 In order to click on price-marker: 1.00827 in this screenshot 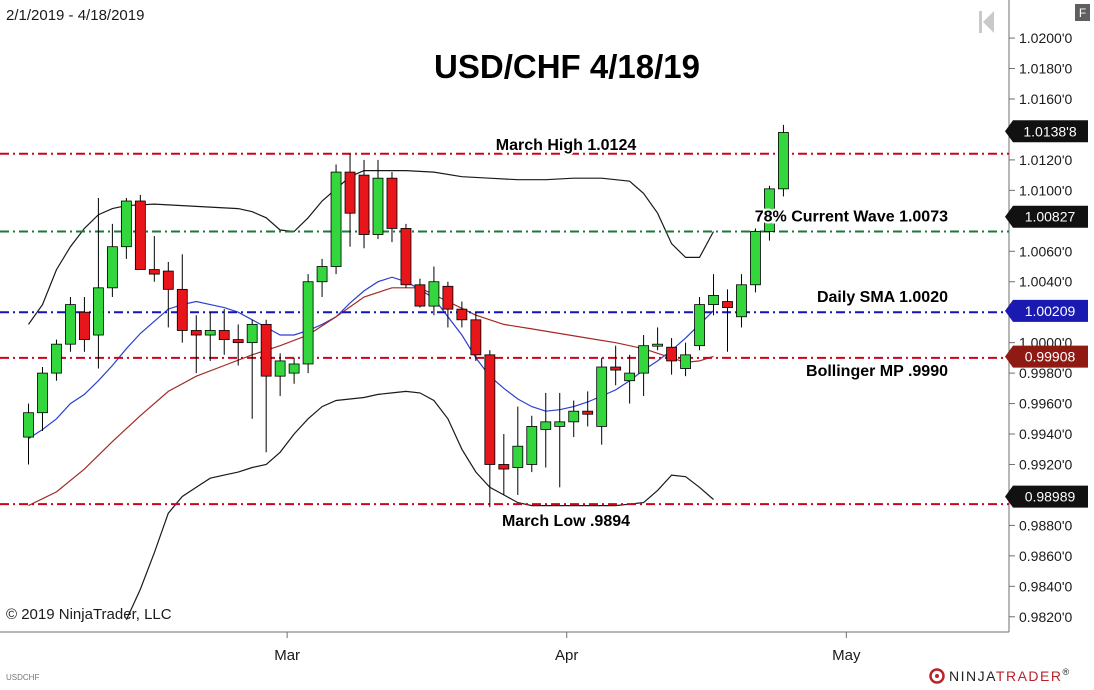, I will do `click(1046, 216)`.